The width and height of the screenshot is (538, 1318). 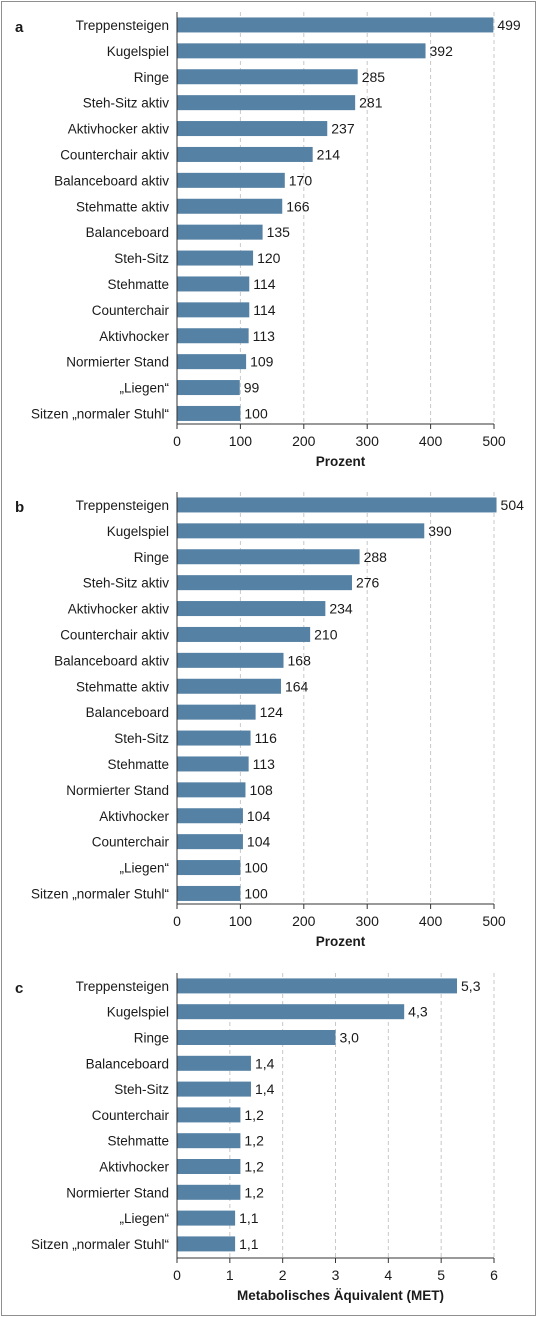 I want to click on value-label: 1,4, so click(x=265, y=1063).